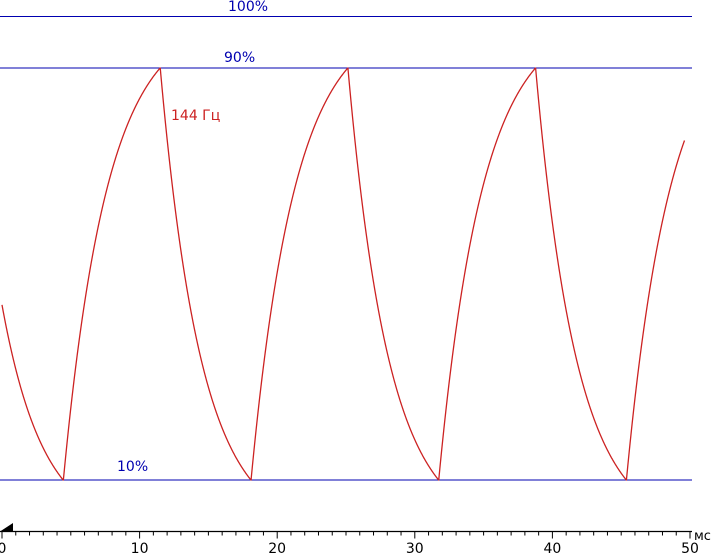 The width and height of the screenshot is (711, 560). I want to click on label-10-percent: 10%, so click(133, 467).